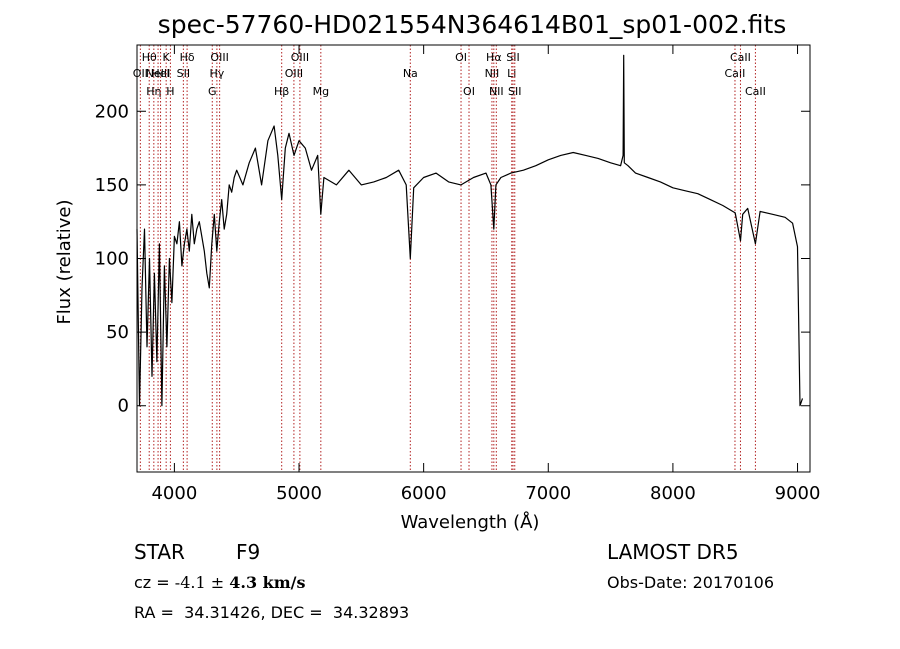  Describe the element at coordinates (222, 612) in the screenshot. I see `ra-value: 34.31426` at that location.